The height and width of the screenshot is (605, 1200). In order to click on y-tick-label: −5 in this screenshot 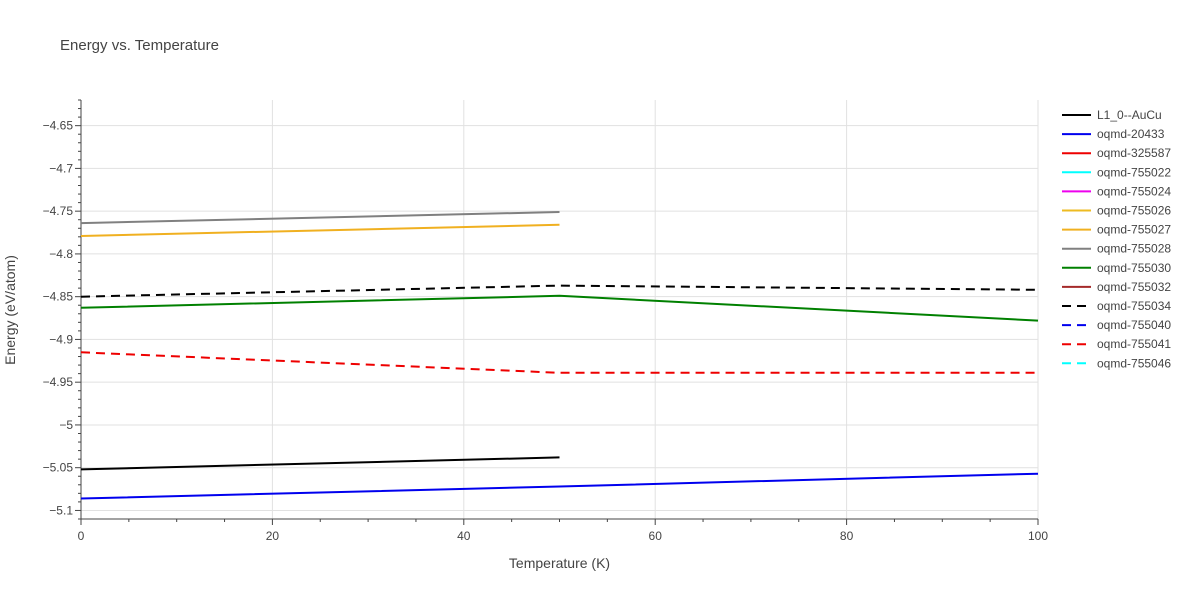, I will do `click(66, 425)`.